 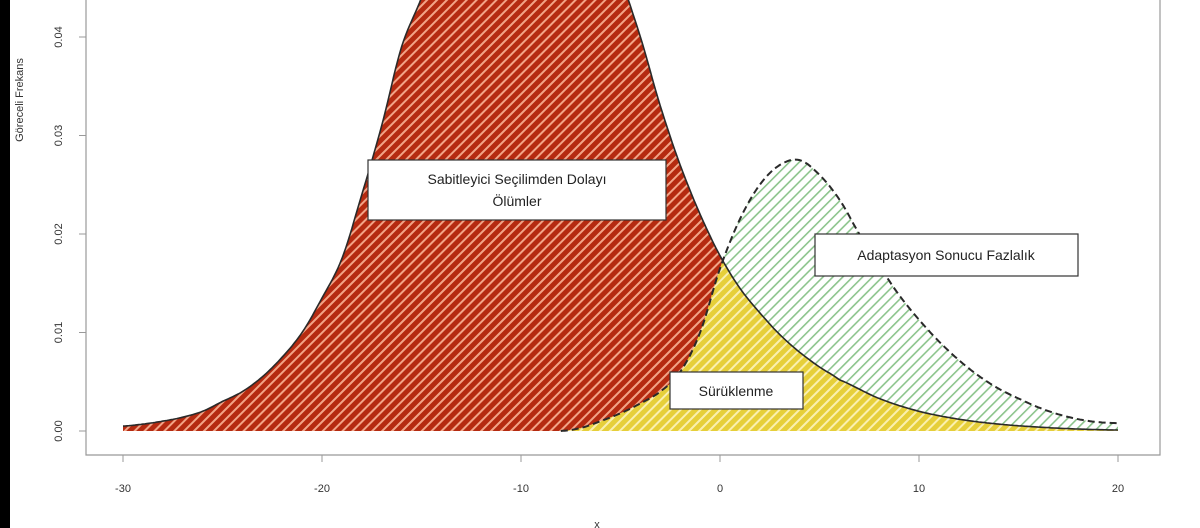 What do you see at coordinates (597, 523) in the screenshot?
I see `x-axis-label: x` at bounding box center [597, 523].